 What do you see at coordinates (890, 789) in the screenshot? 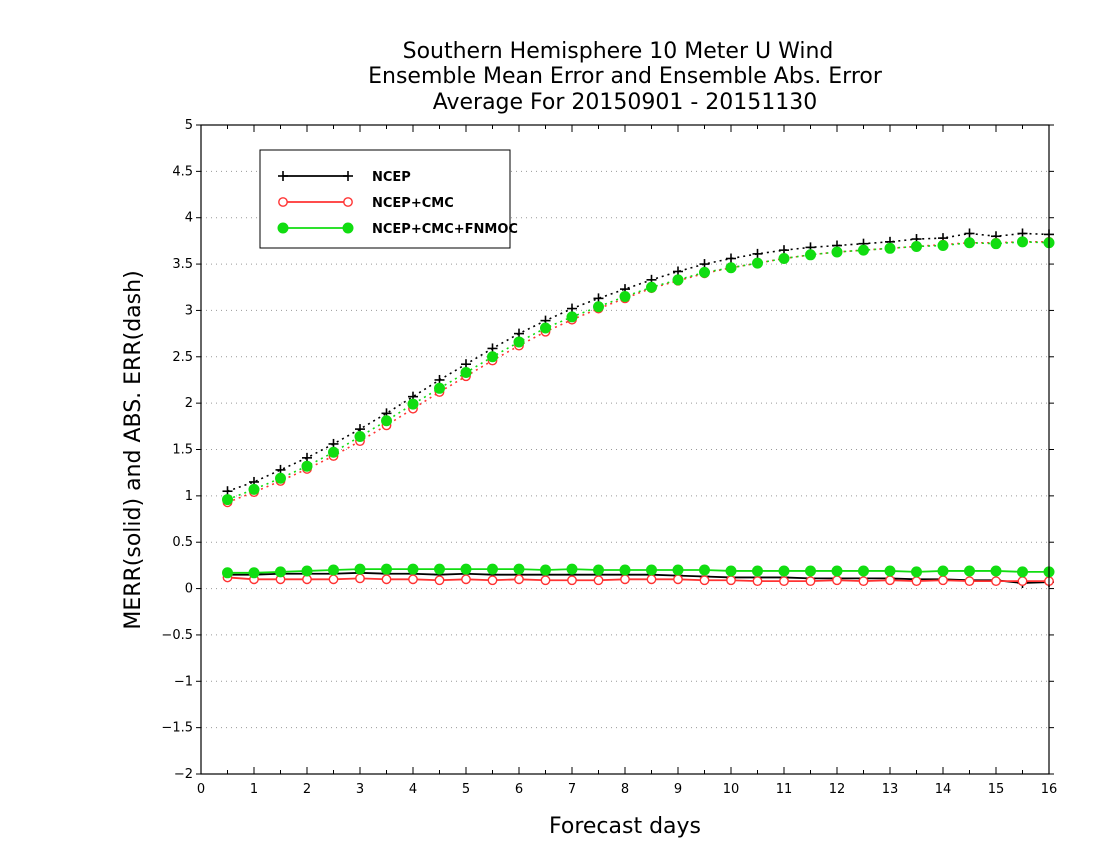
I see `x-tick-label: 13` at bounding box center [890, 789].